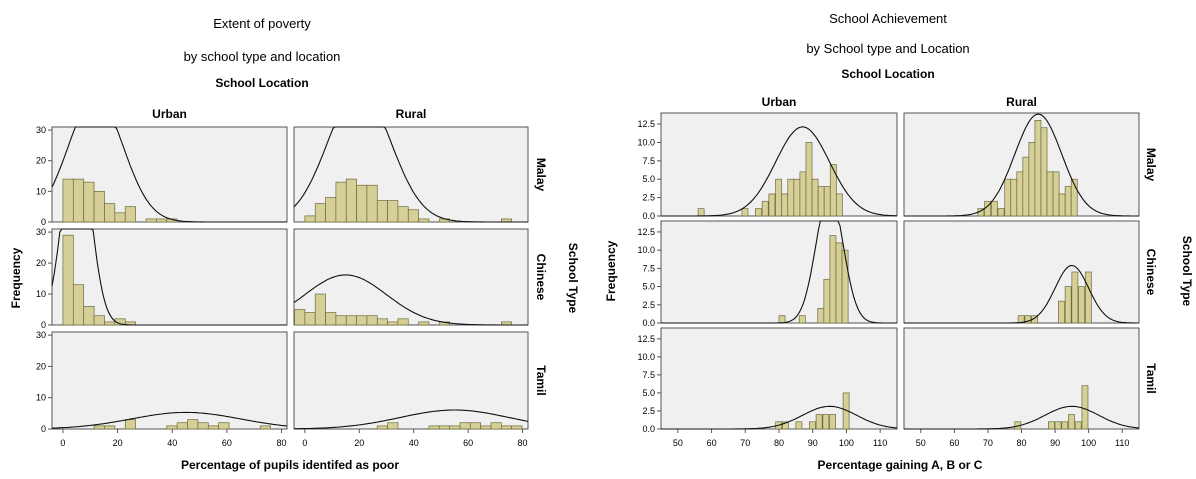  I want to click on chart1-row-label-malay: Malay, so click(541, 175).